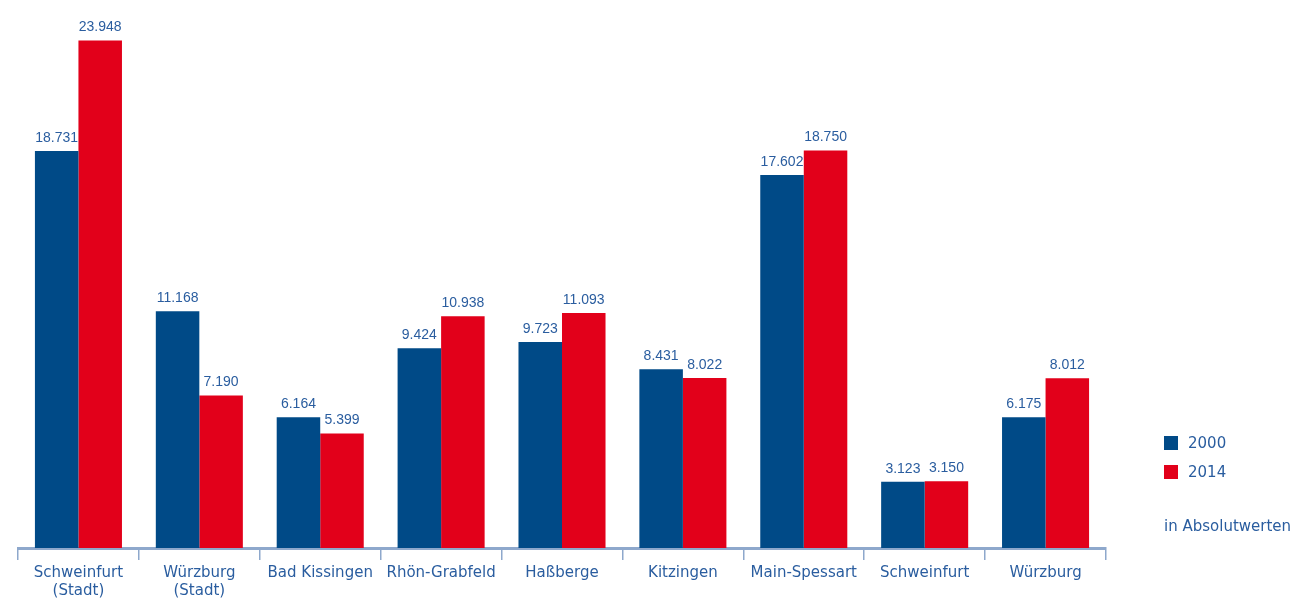 This screenshot has width=1304, height=604. I want to click on x-tick-label: Schweinfurt, so click(925, 571).